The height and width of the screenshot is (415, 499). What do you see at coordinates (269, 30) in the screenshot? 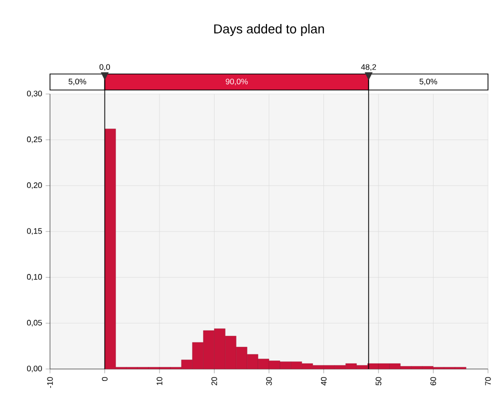
I see `chart-title: Days added to plan` at bounding box center [269, 30].